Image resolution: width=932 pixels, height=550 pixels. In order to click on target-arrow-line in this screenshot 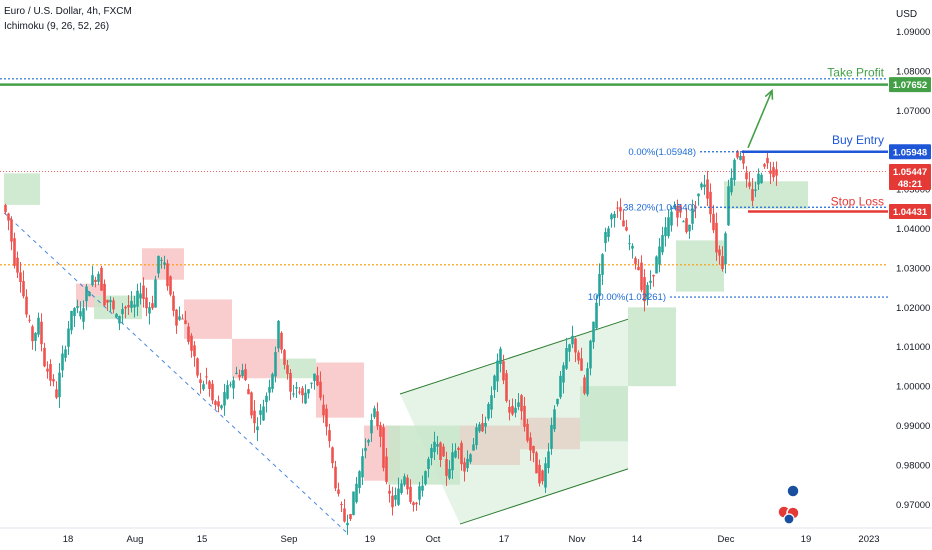, I will do `click(760, 119)`.